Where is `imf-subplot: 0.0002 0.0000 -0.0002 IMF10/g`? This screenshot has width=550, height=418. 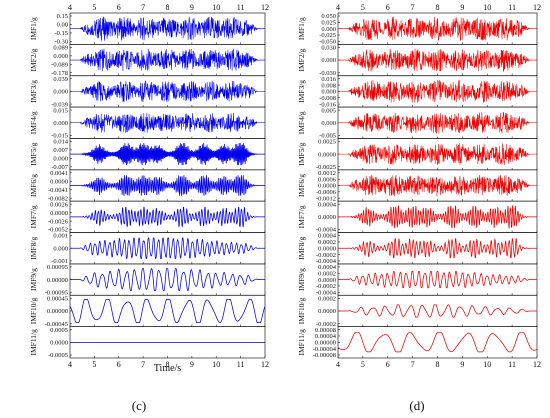
imf-subplot: 0.0002 0.0000 -0.0002 IMF10/g is located at coordinates (417, 311).